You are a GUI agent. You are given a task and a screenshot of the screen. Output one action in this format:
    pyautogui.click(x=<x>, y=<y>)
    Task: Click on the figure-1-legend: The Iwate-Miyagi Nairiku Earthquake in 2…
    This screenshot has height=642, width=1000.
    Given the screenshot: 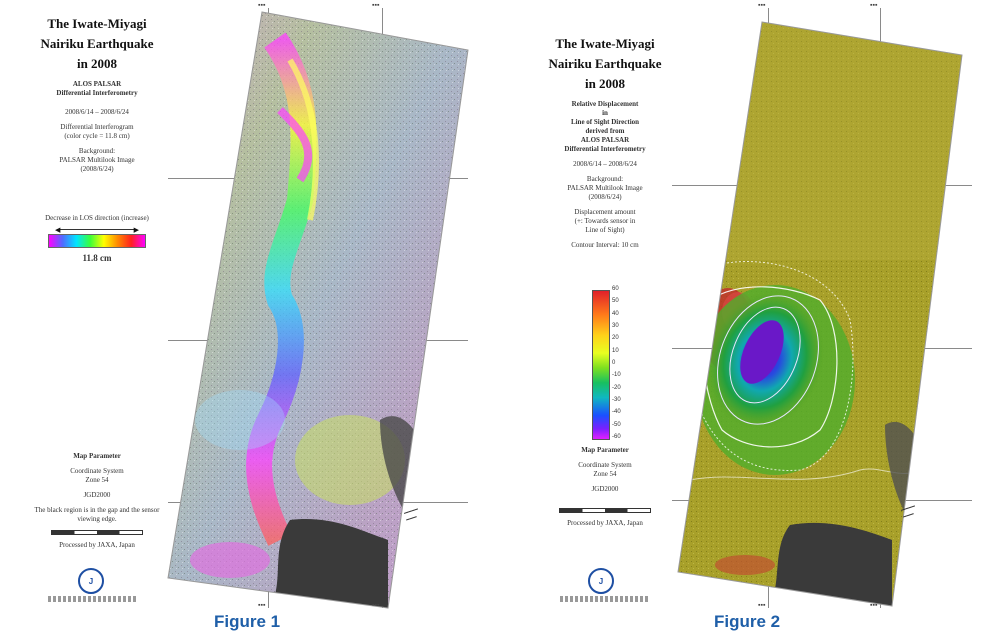 What is the action you would take?
    pyautogui.click(x=97, y=138)
    